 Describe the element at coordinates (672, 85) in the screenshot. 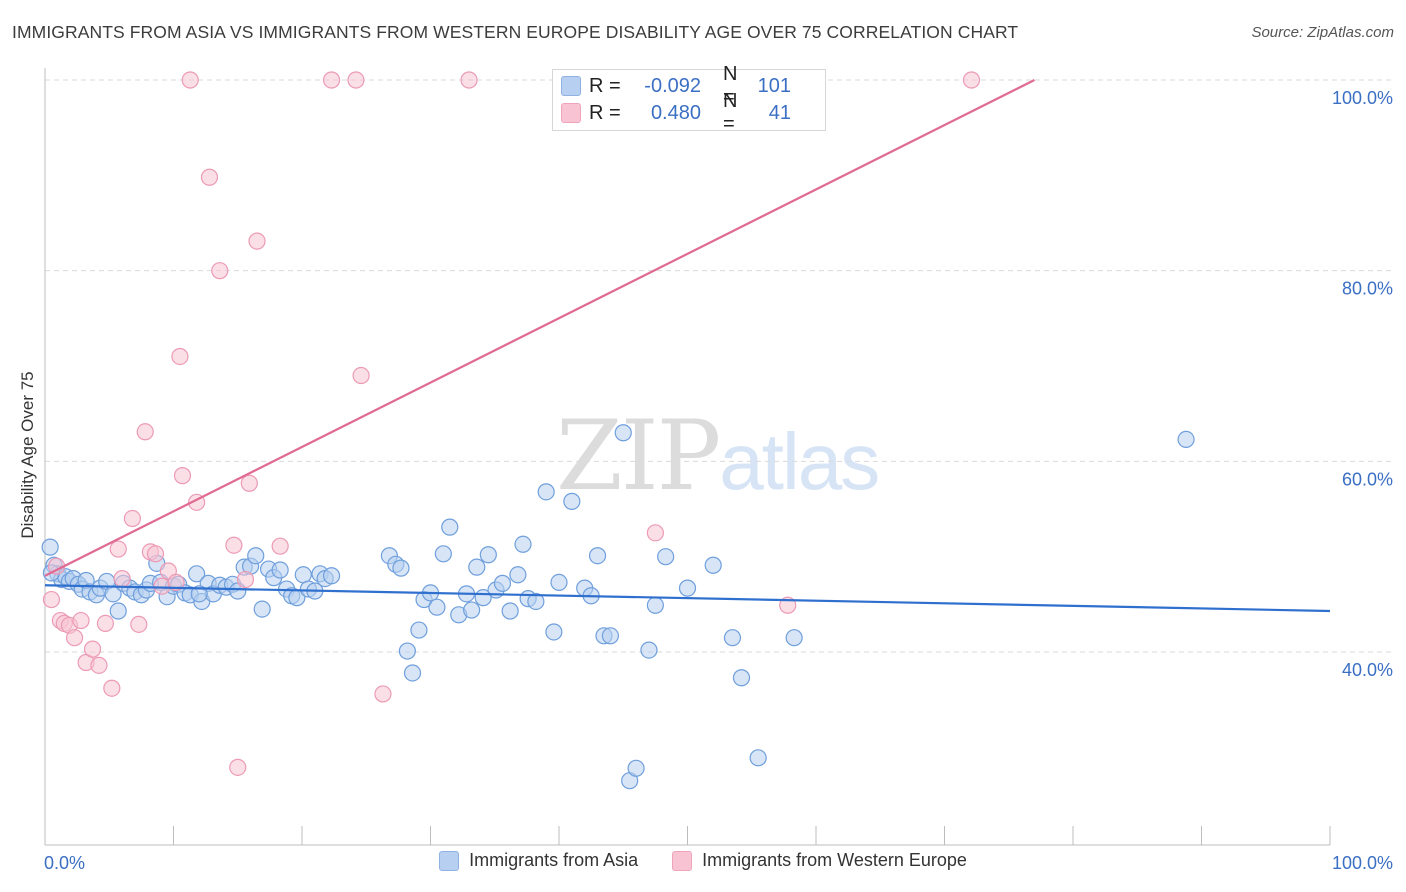

I see `asia-r-value: -0.092` at that location.